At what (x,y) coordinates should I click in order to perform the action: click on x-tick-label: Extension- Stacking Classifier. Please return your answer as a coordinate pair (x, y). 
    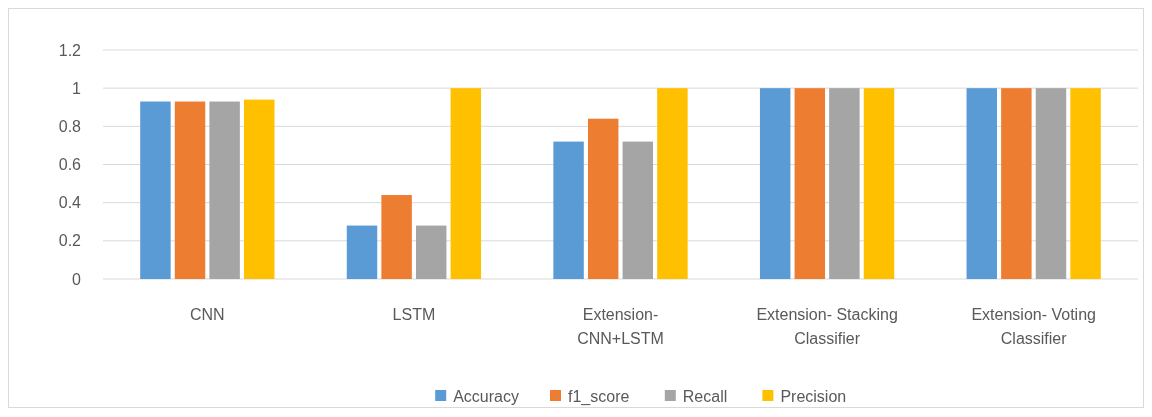
    Looking at the image, I should click on (827, 326).